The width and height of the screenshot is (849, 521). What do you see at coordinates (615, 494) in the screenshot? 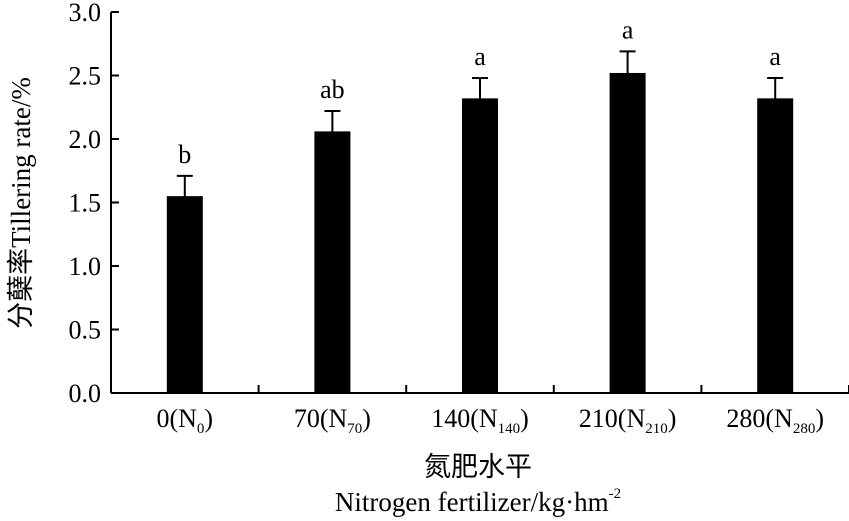
I see `x-axis-label-english-superscript: -2` at bounding box center [615, 494].